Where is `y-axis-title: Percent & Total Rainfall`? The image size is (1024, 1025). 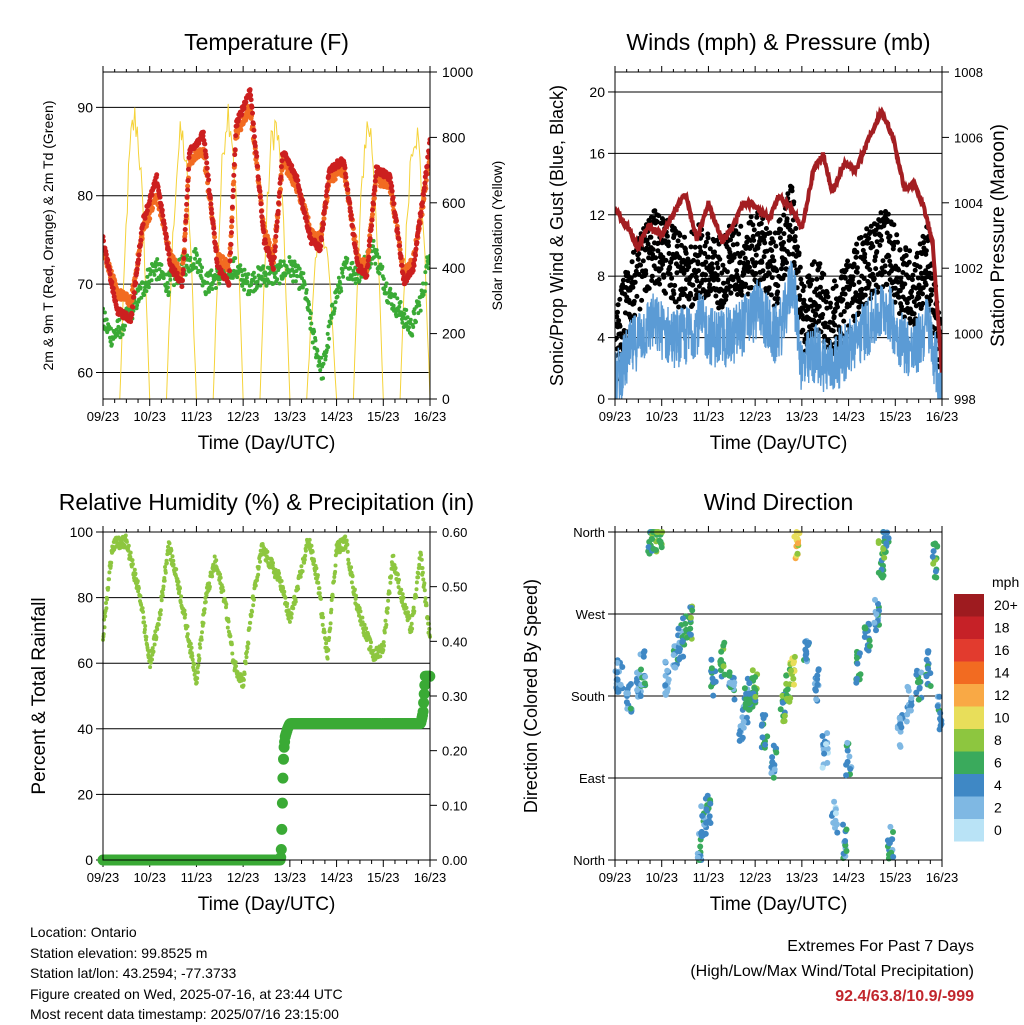
y-axis-title: Percent & Total Rainfall is located at coordinates (39, 695).